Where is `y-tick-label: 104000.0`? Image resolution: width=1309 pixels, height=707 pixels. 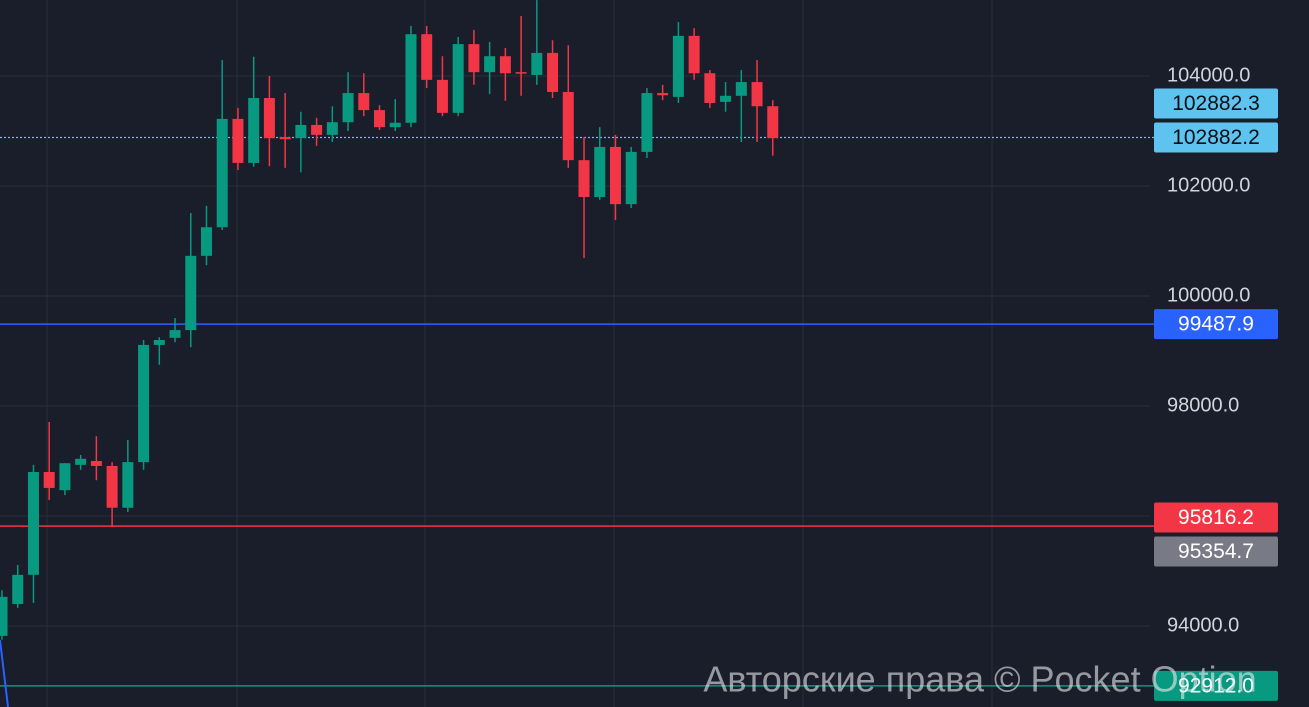 y-tick-label: 104000.0 is located at coordinates (1208, 75).